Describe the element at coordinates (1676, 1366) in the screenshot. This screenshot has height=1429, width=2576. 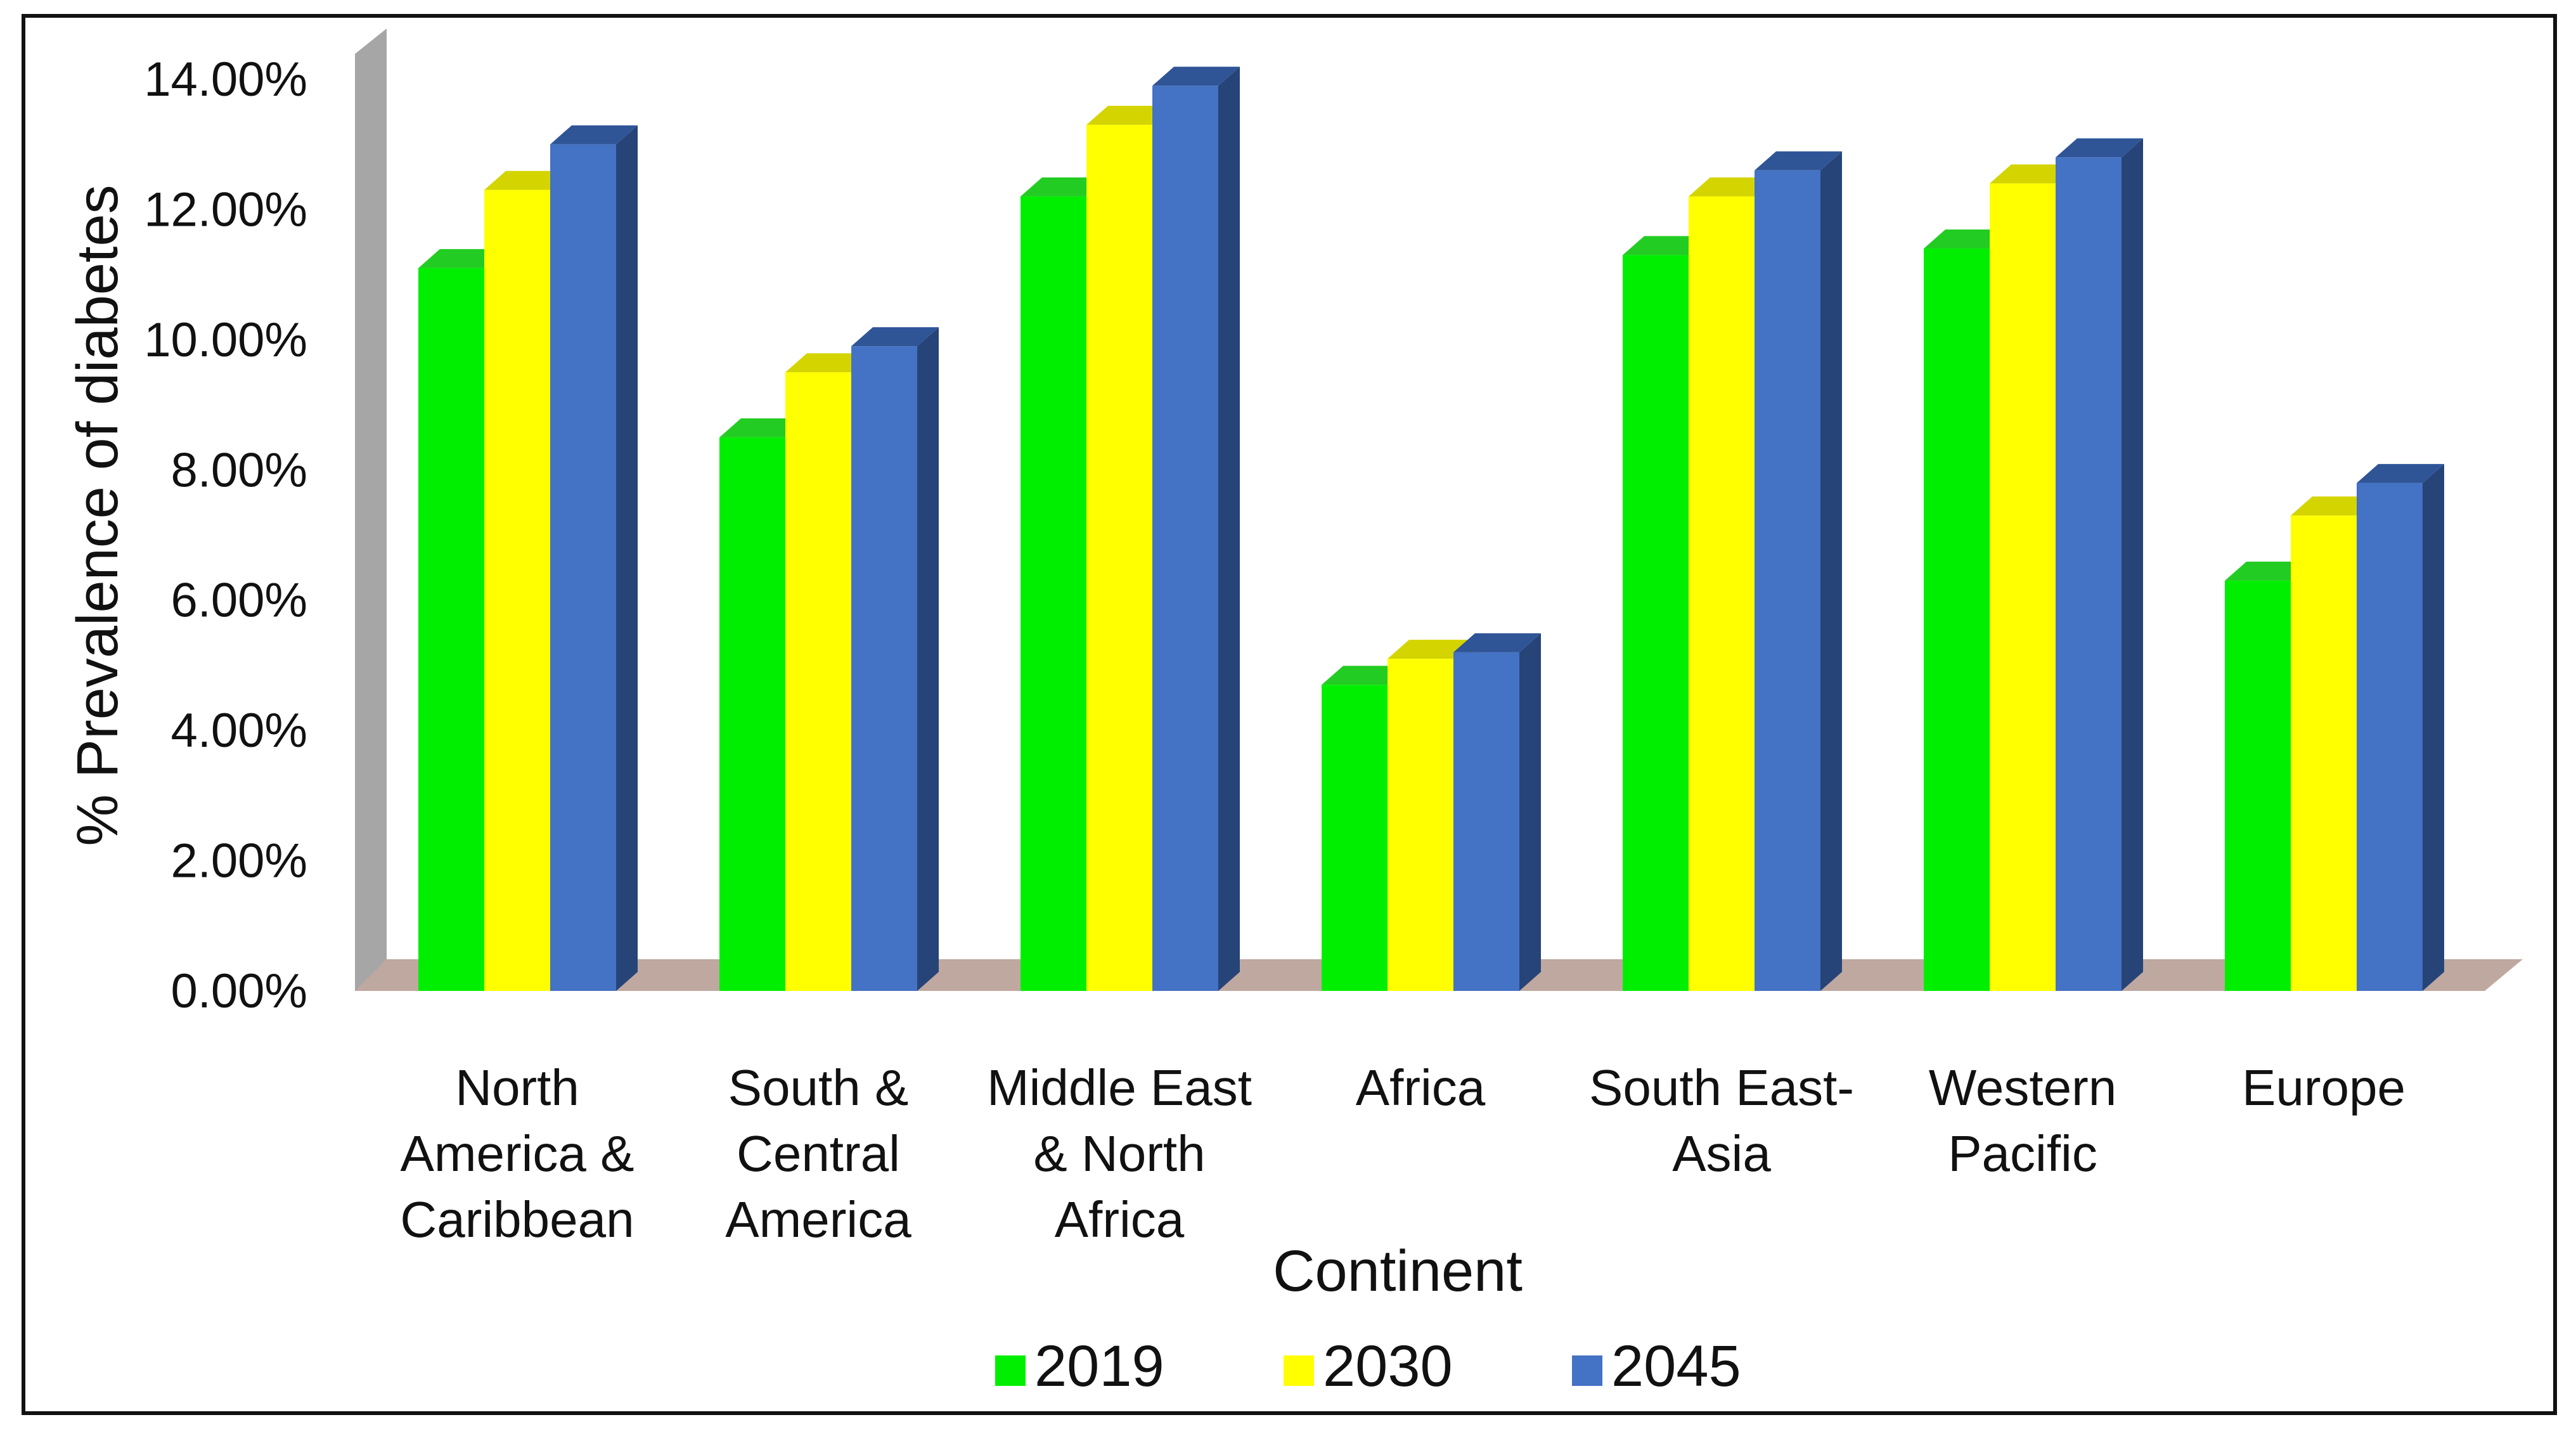
I see `legend-label: 2045` at that location.